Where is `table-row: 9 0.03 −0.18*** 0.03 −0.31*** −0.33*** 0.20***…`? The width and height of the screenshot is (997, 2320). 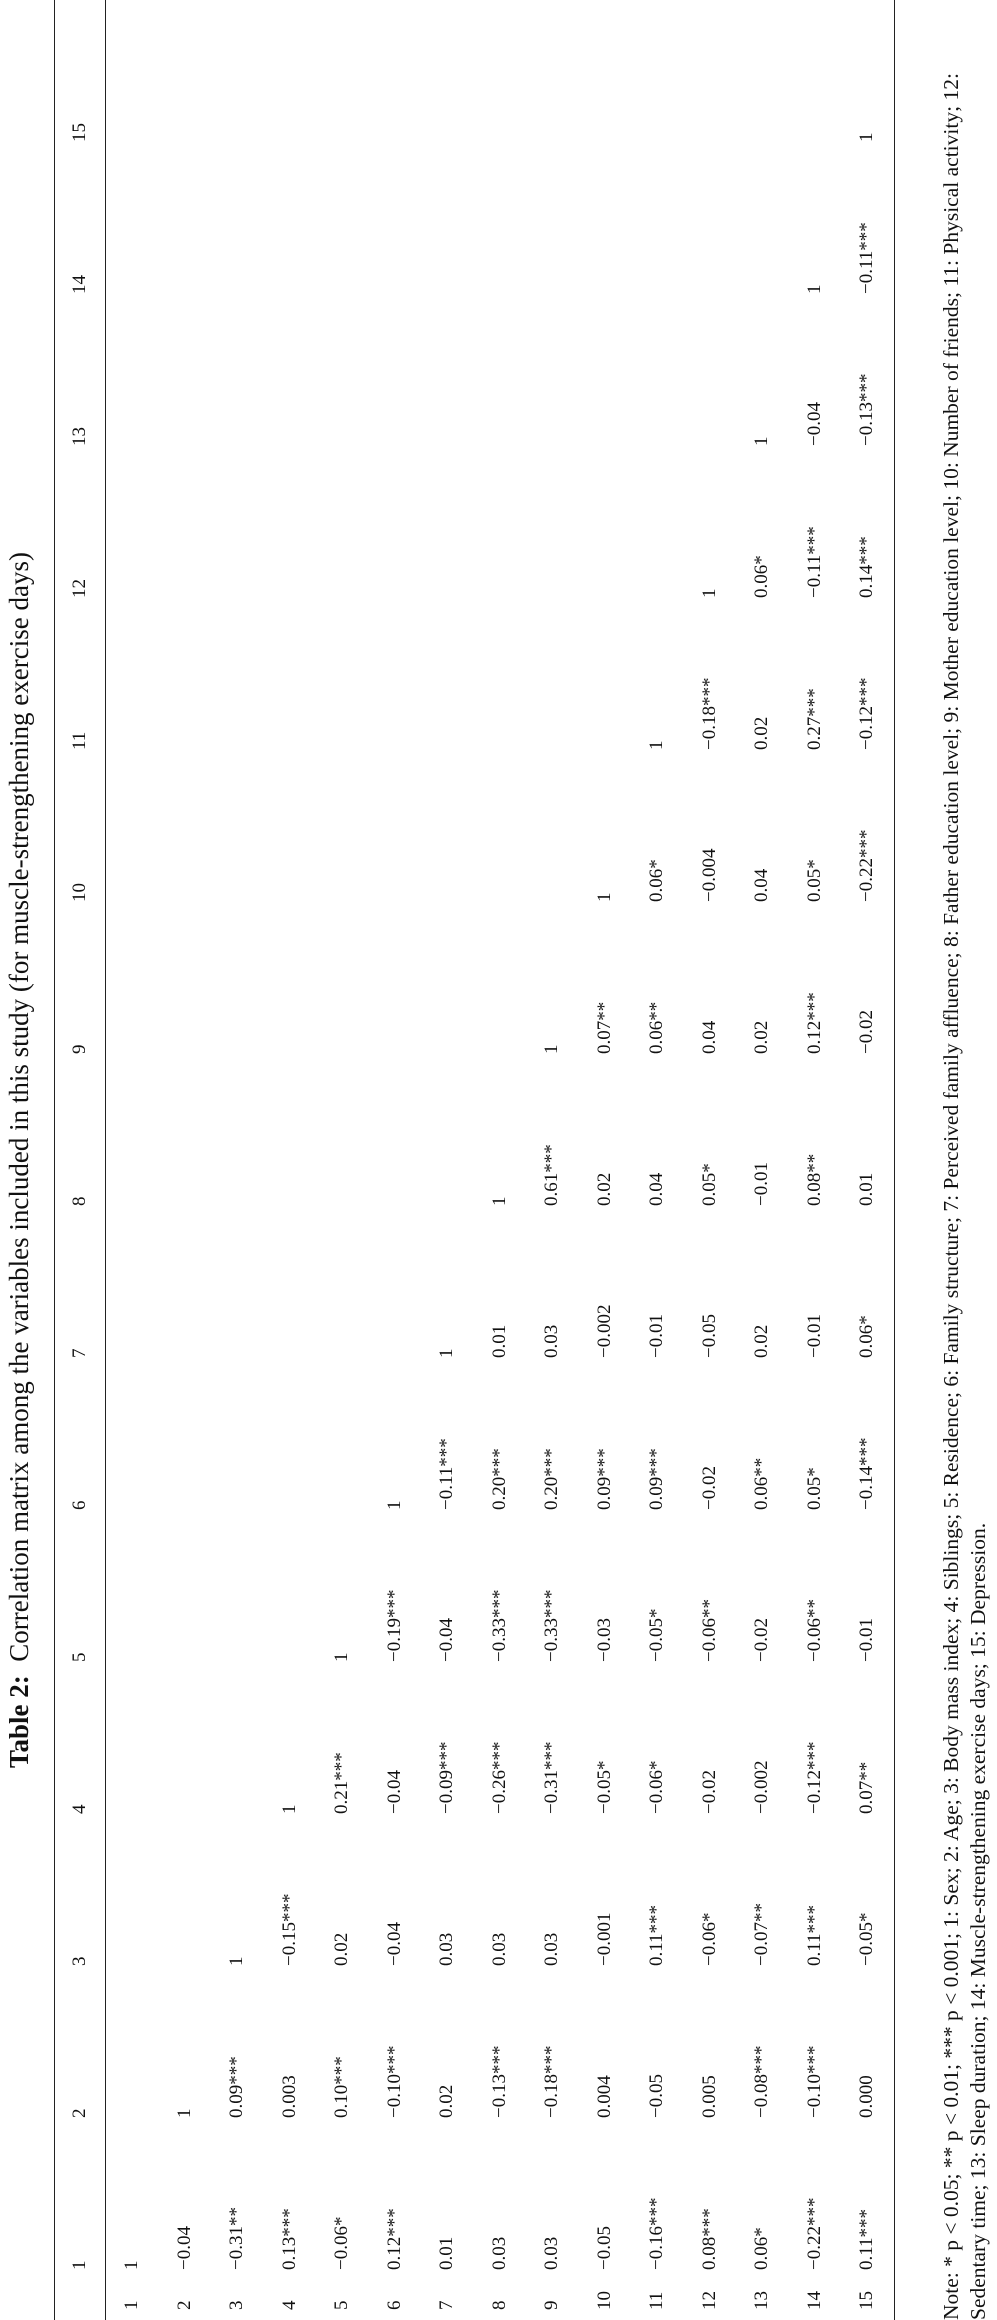
table-row: 9 0.03 −0.18*** 0.03 −0.31*** −0.33*** 0.20***… is located at coordinates (552, 1160).